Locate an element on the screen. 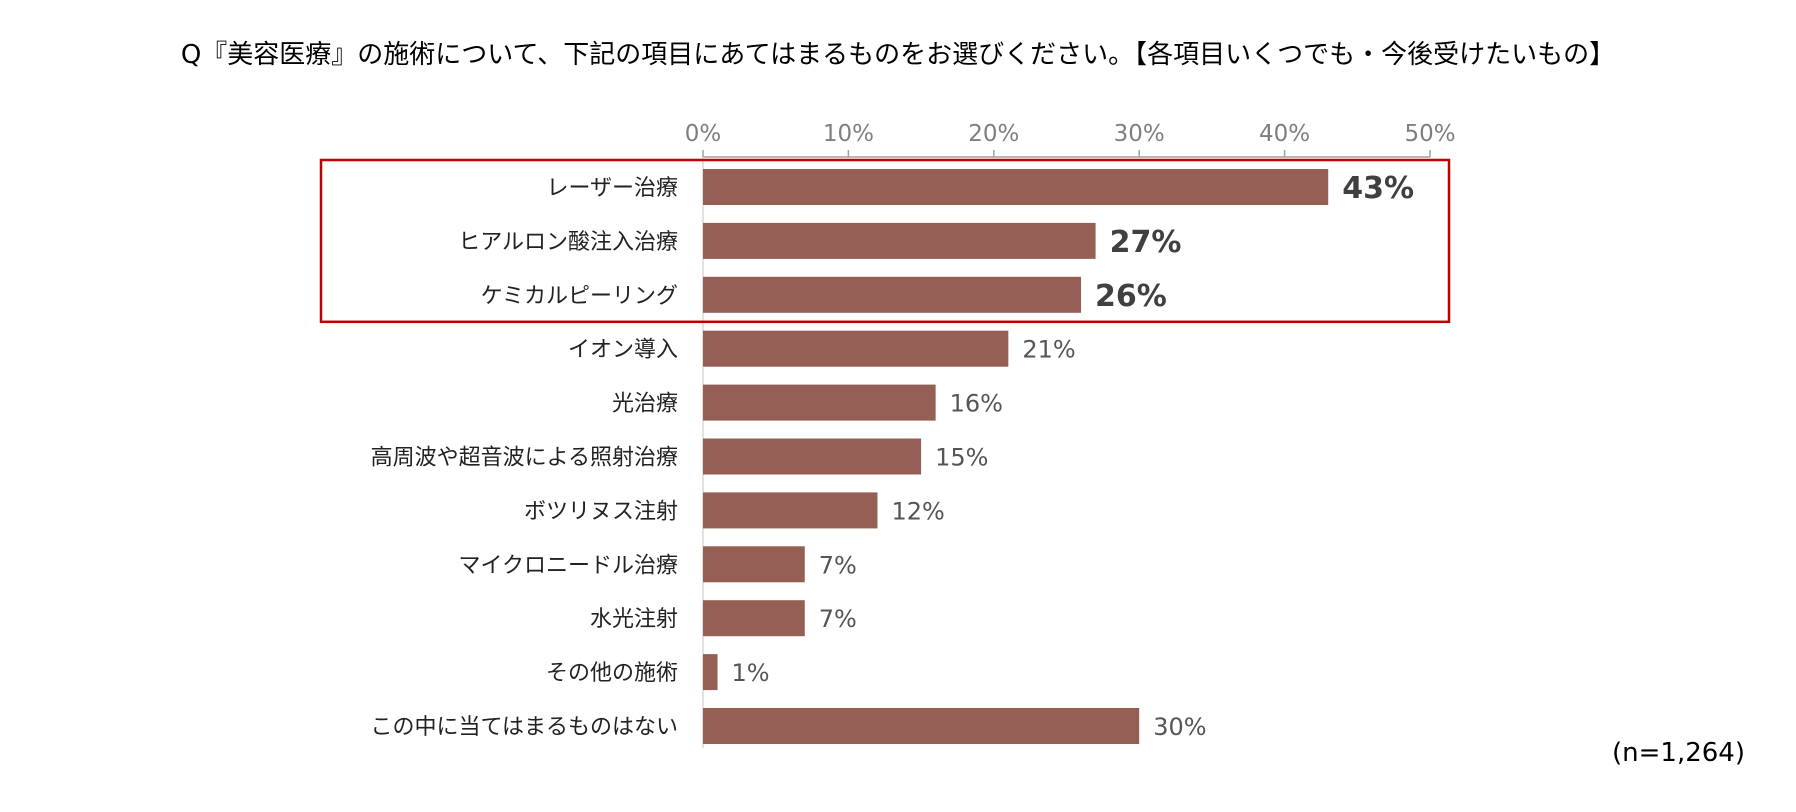 This screenshot has height=812, width=1796. category-label: マイクロニードル治療 is located at coordinates (568, 565).